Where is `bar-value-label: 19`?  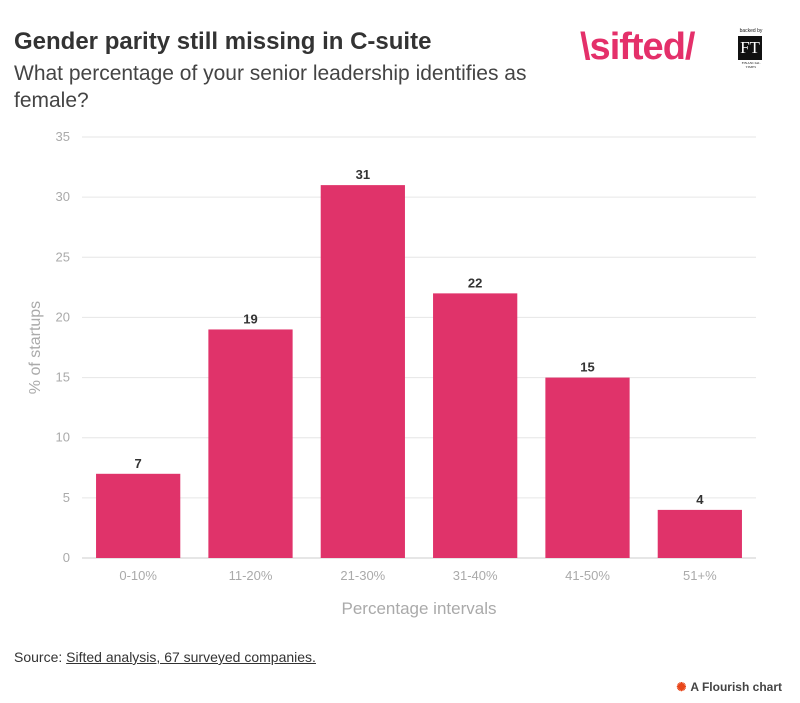 bar-value-label: 19 is located at coordinates (250, 318).